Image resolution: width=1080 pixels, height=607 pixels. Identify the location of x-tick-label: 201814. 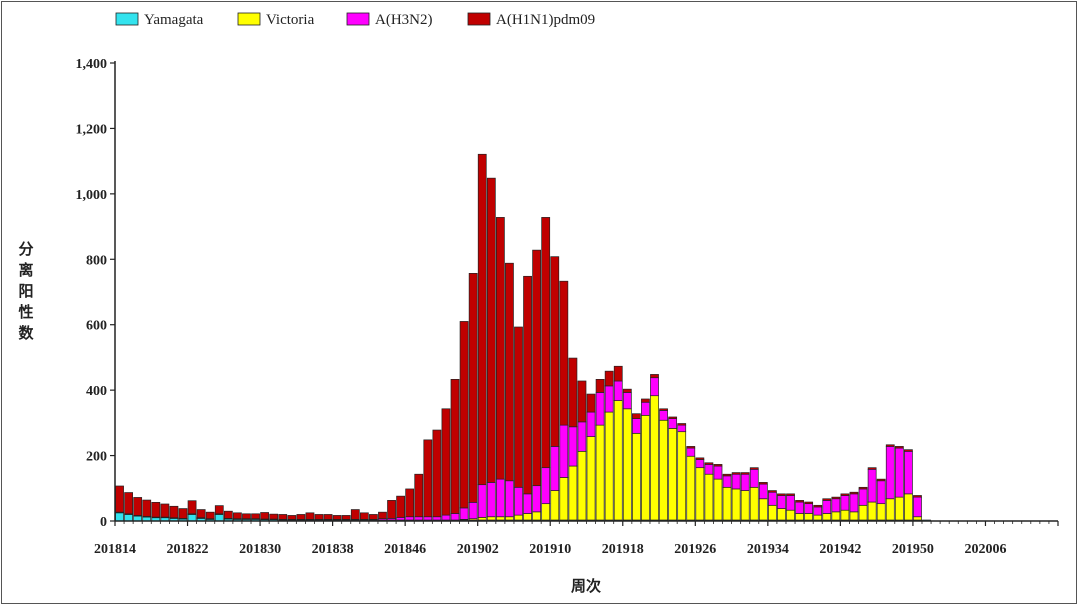
(115, 549).